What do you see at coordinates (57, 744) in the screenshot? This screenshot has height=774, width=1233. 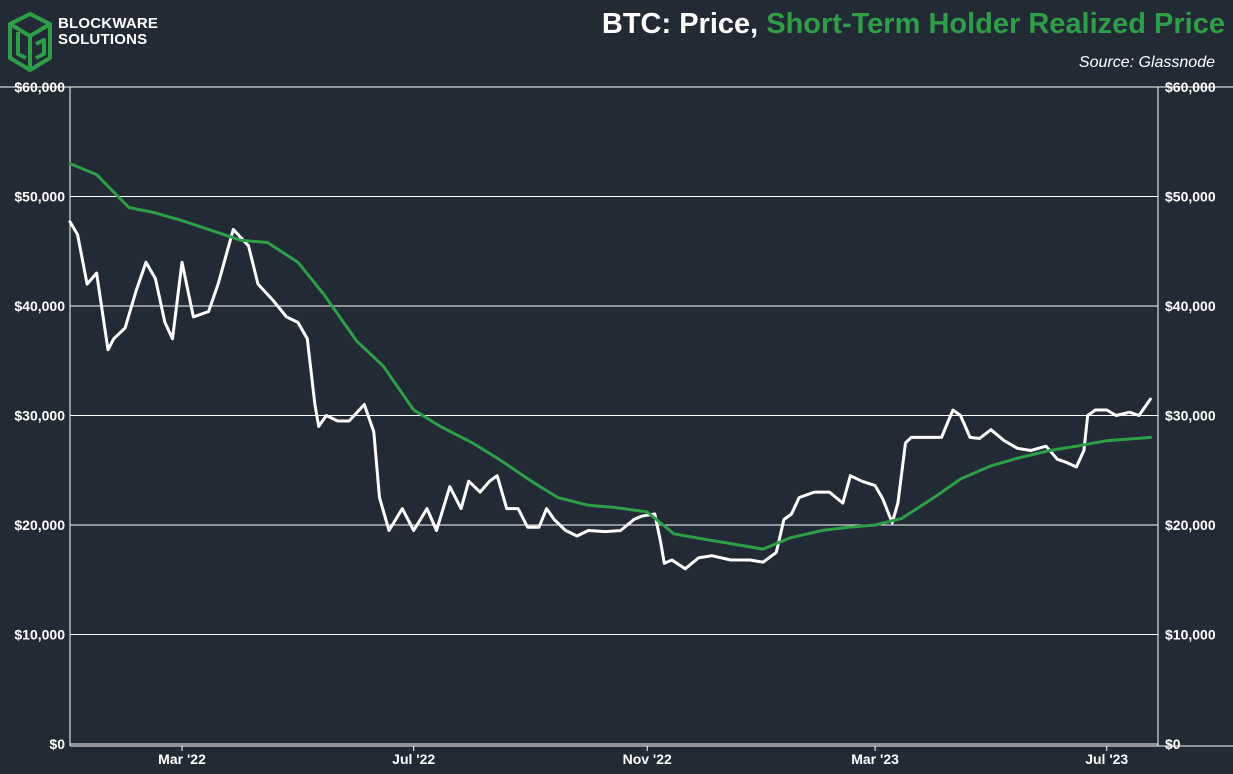 I see `y-tick-label-left: $0` at bounding box center [57, 744].